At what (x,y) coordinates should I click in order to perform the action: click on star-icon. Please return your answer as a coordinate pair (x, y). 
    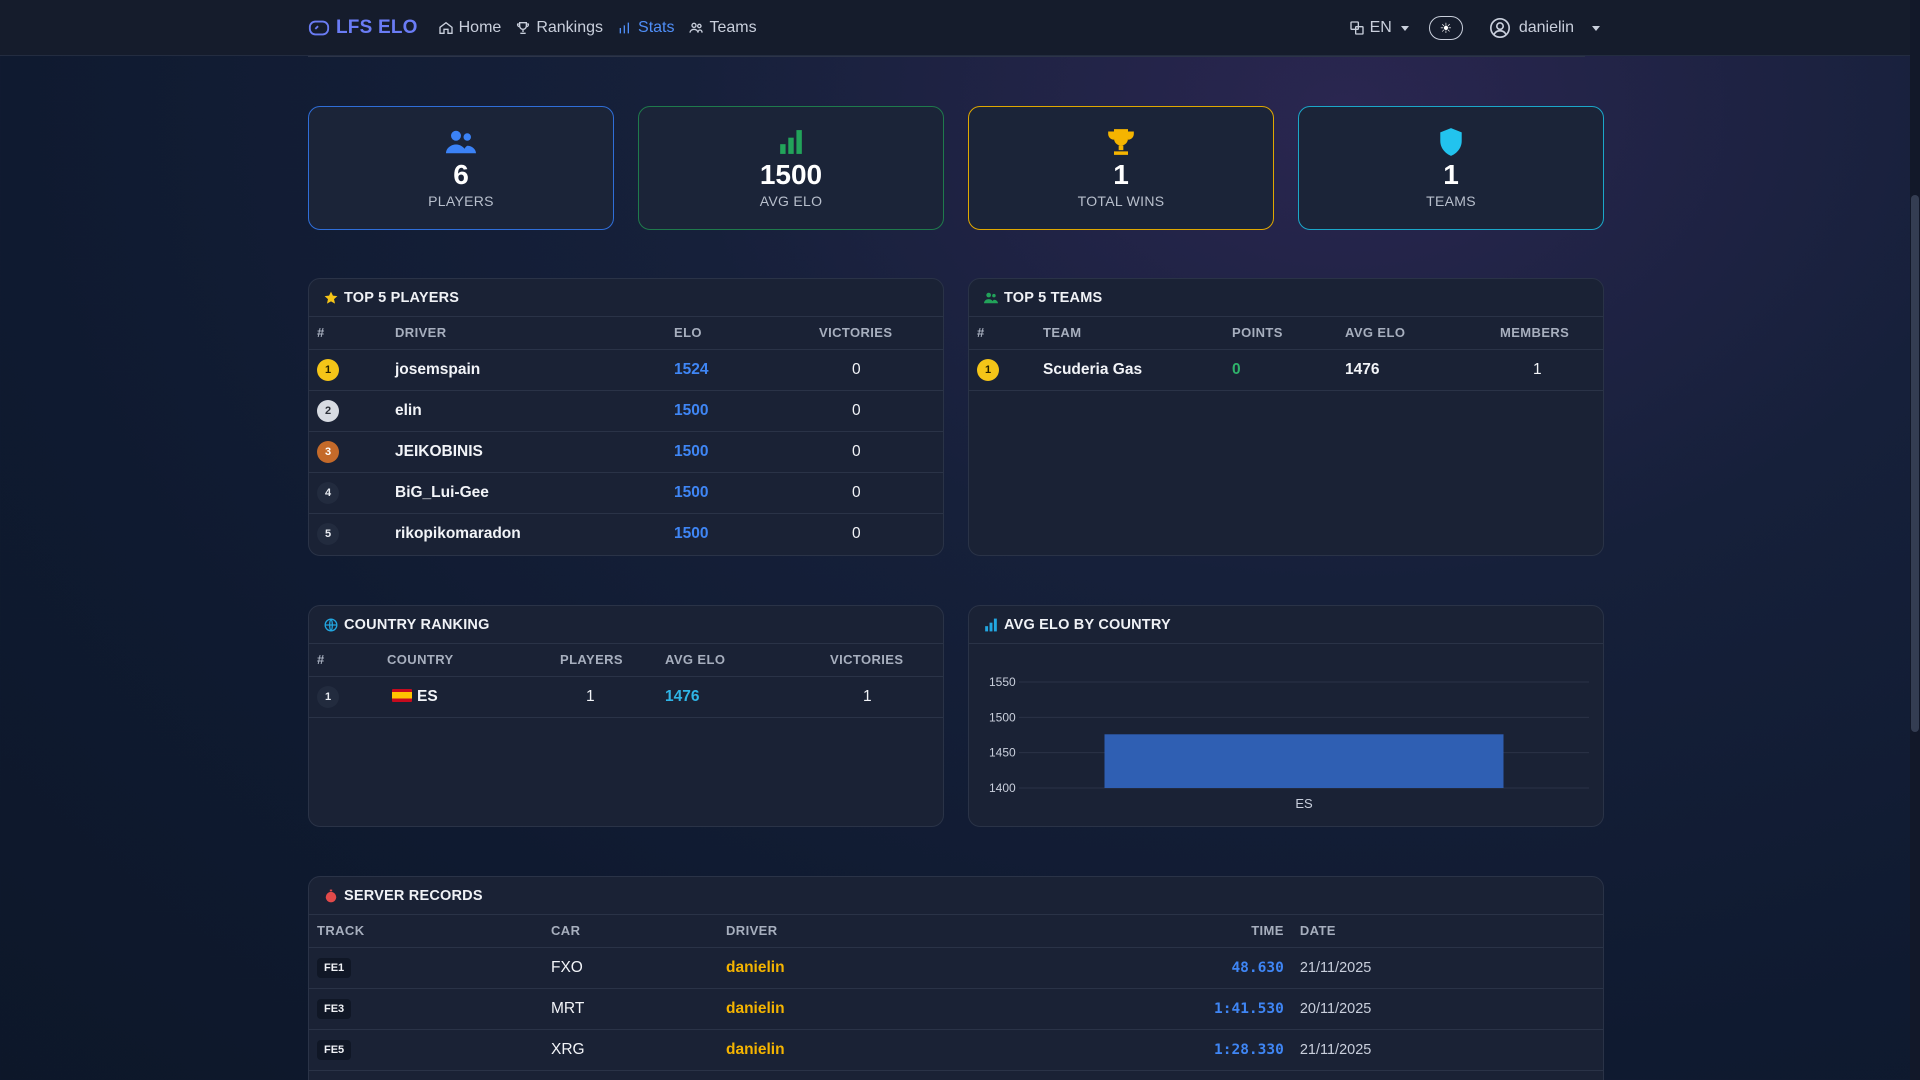
    Looking at the image, I should click on (331, 297).